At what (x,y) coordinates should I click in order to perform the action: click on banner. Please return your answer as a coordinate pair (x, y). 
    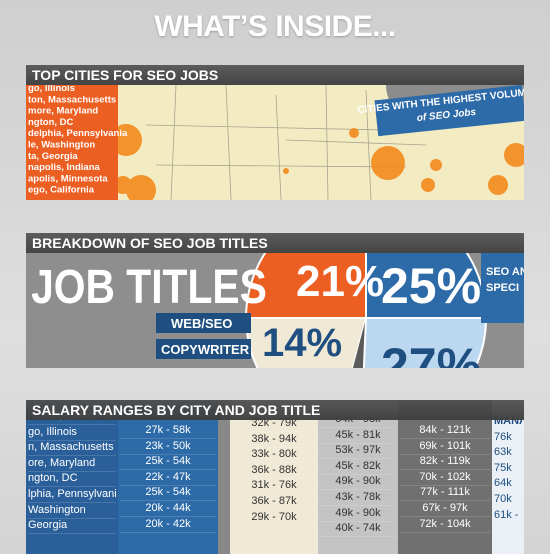
    Looking at the image, I should click on (449, 111).